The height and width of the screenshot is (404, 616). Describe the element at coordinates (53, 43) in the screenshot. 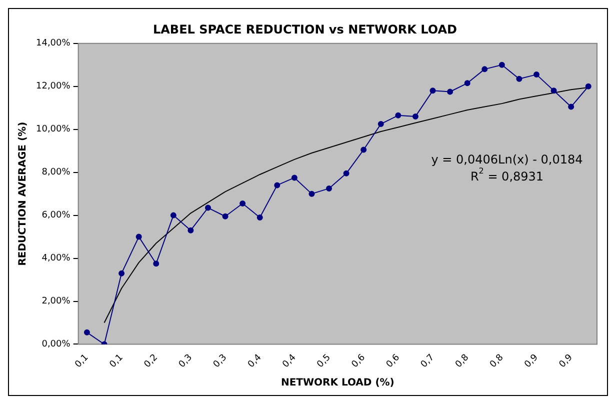

I see `y-tick-label: 14,00%` at that location.